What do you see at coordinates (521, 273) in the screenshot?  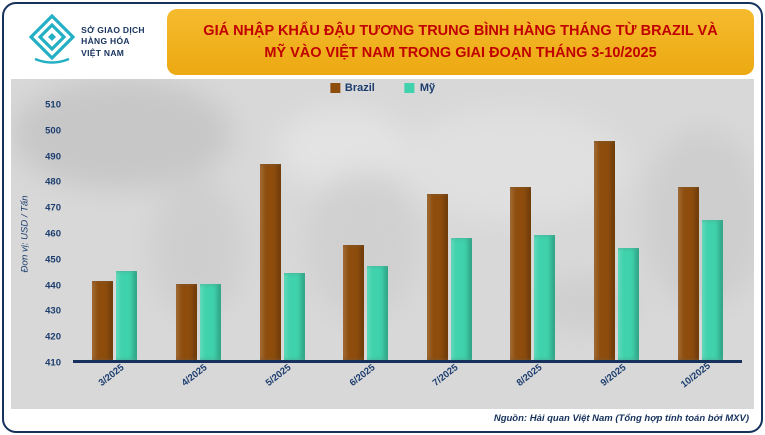 I see `bar-Brazil-8/2025` at bounding box center [521, 273].